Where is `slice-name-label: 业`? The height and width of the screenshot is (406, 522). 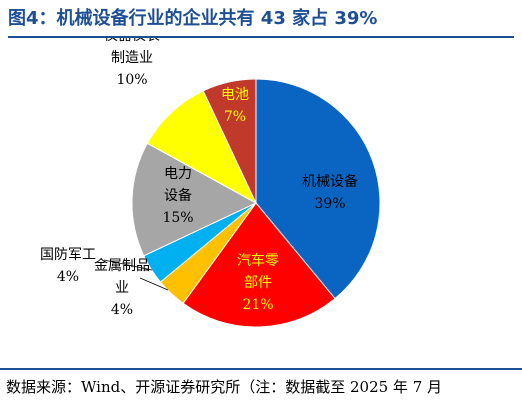
slice-name-label: 业 is located at coordinates (122, 288).